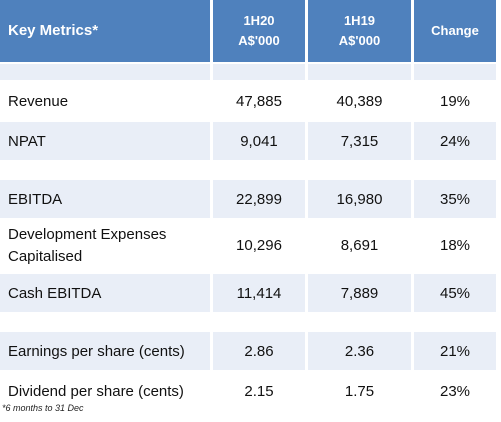 The image size is (501, 422). What do you see at coordinates (359, 40) in the screenshot?
I see `header-1h19-unit: A$'000` at bounding box center [359, 40].